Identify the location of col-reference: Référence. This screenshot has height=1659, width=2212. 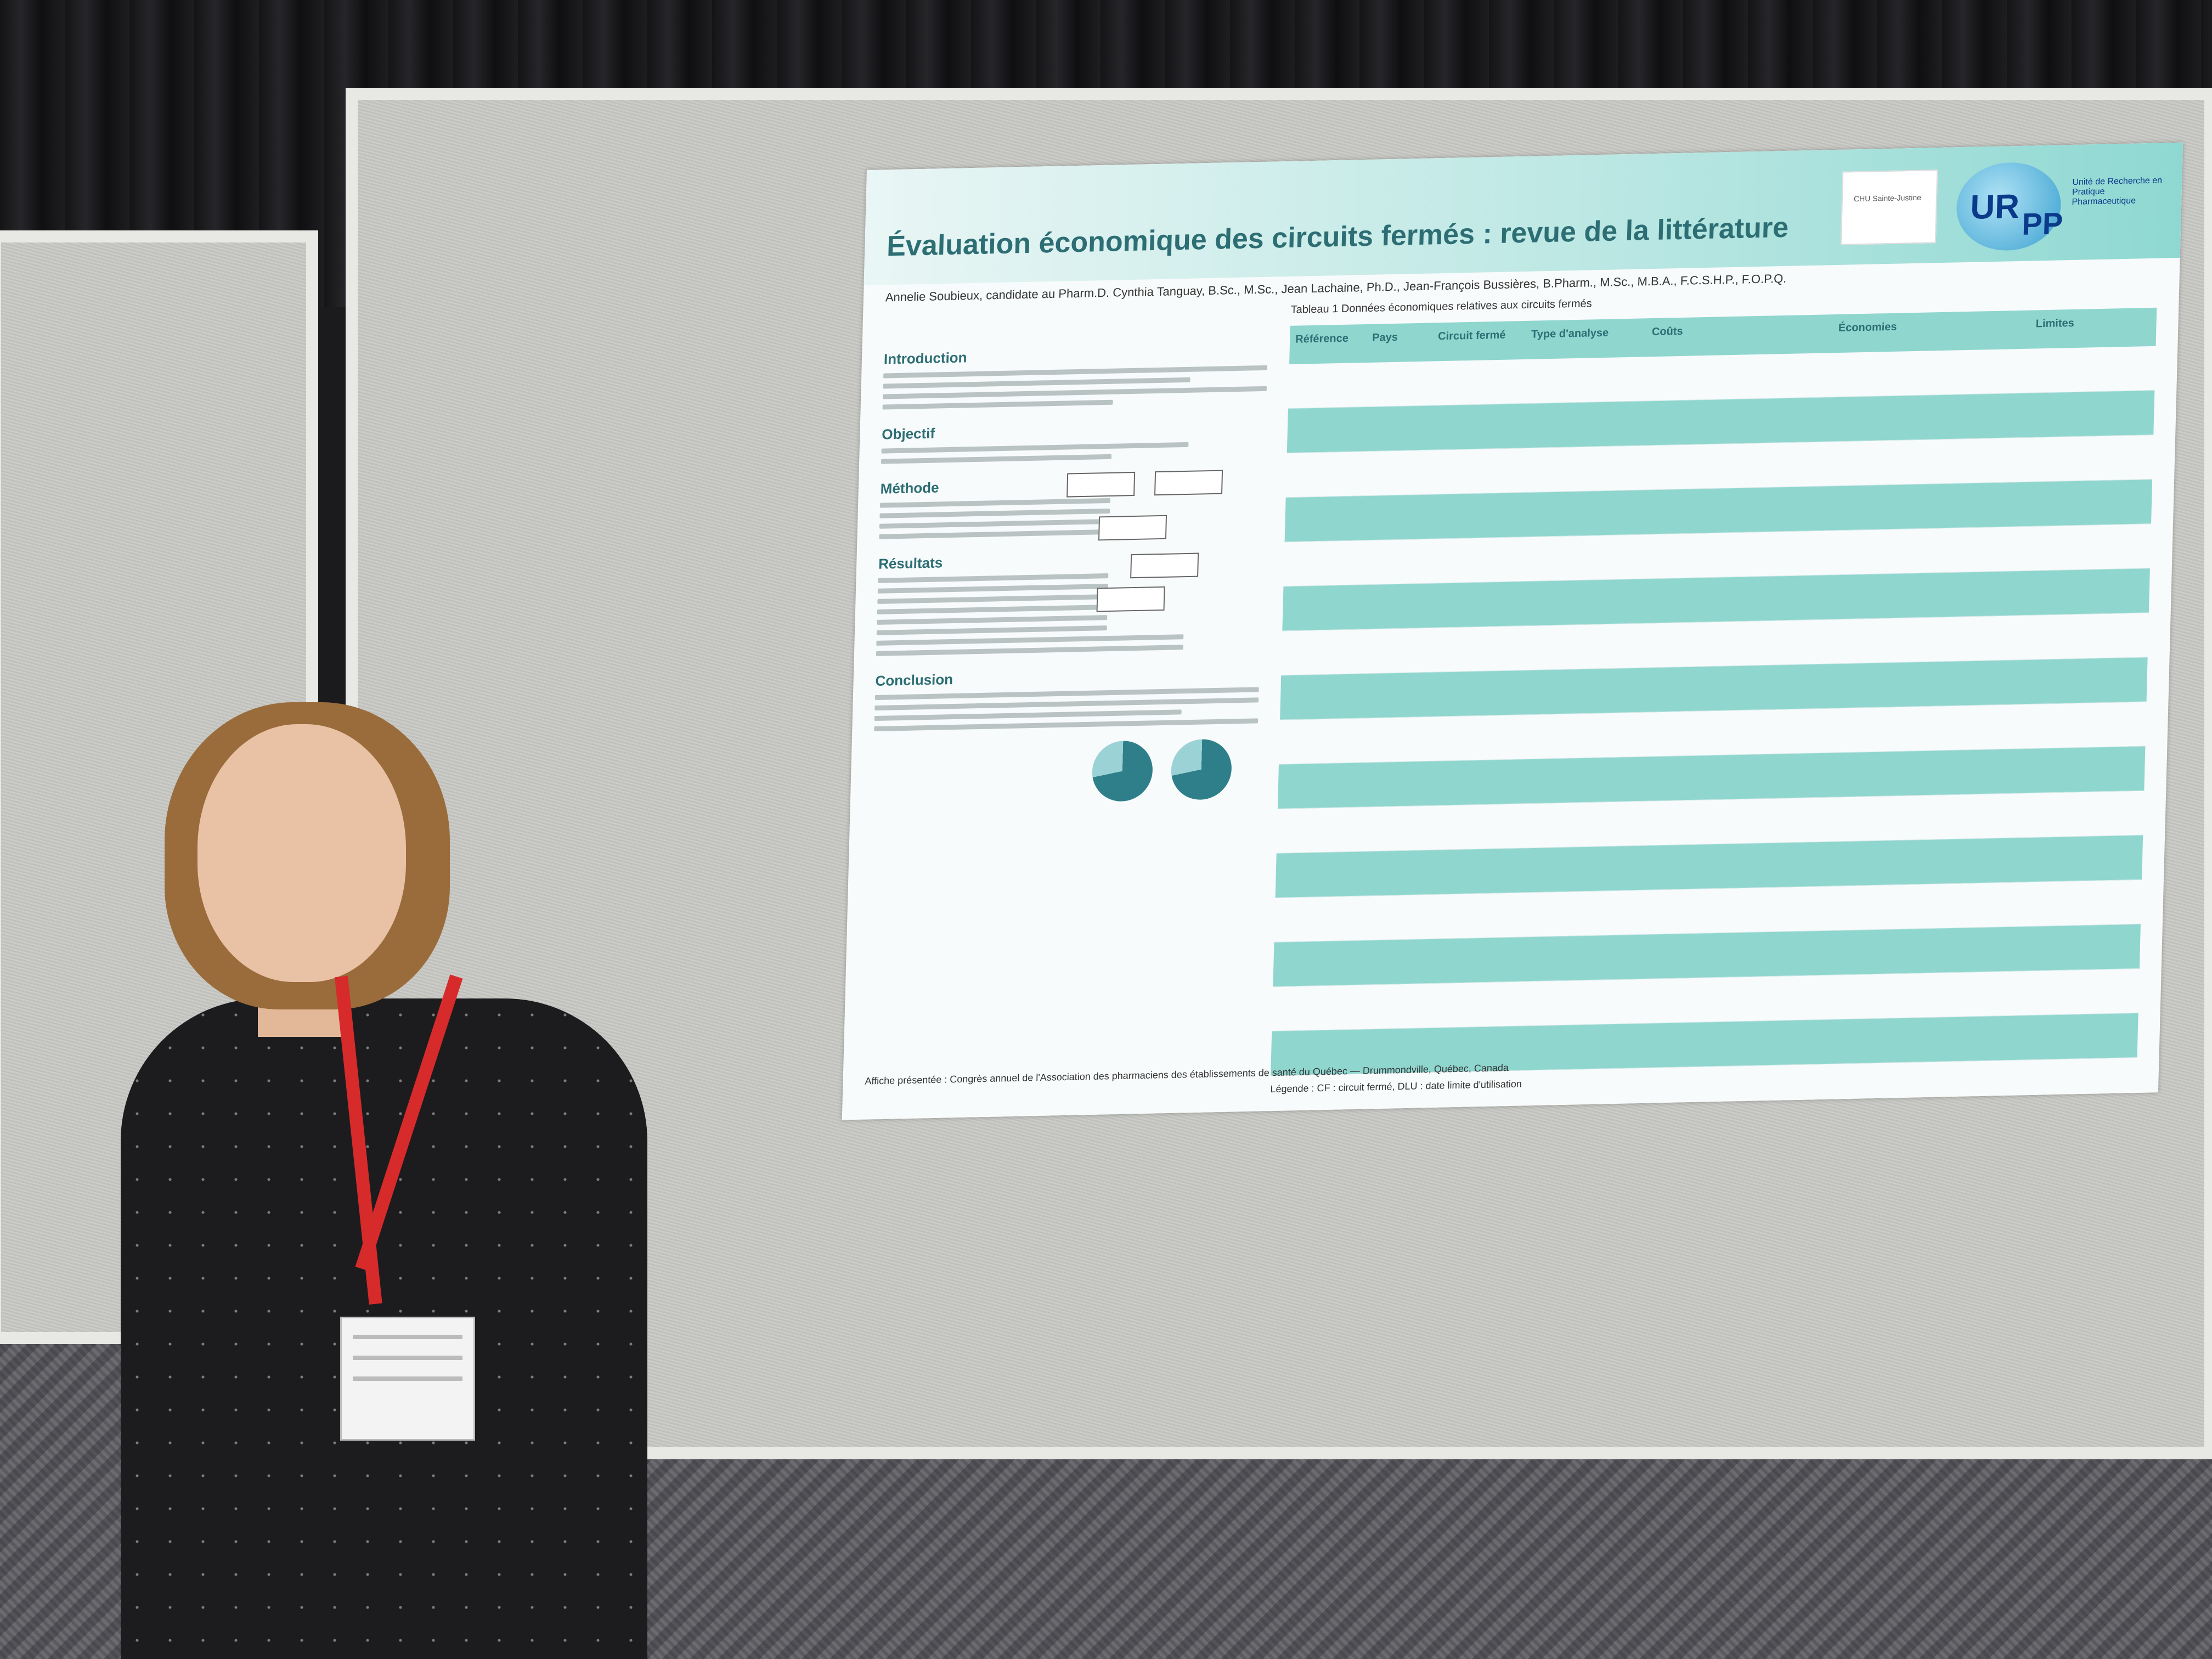
(1322, 339).